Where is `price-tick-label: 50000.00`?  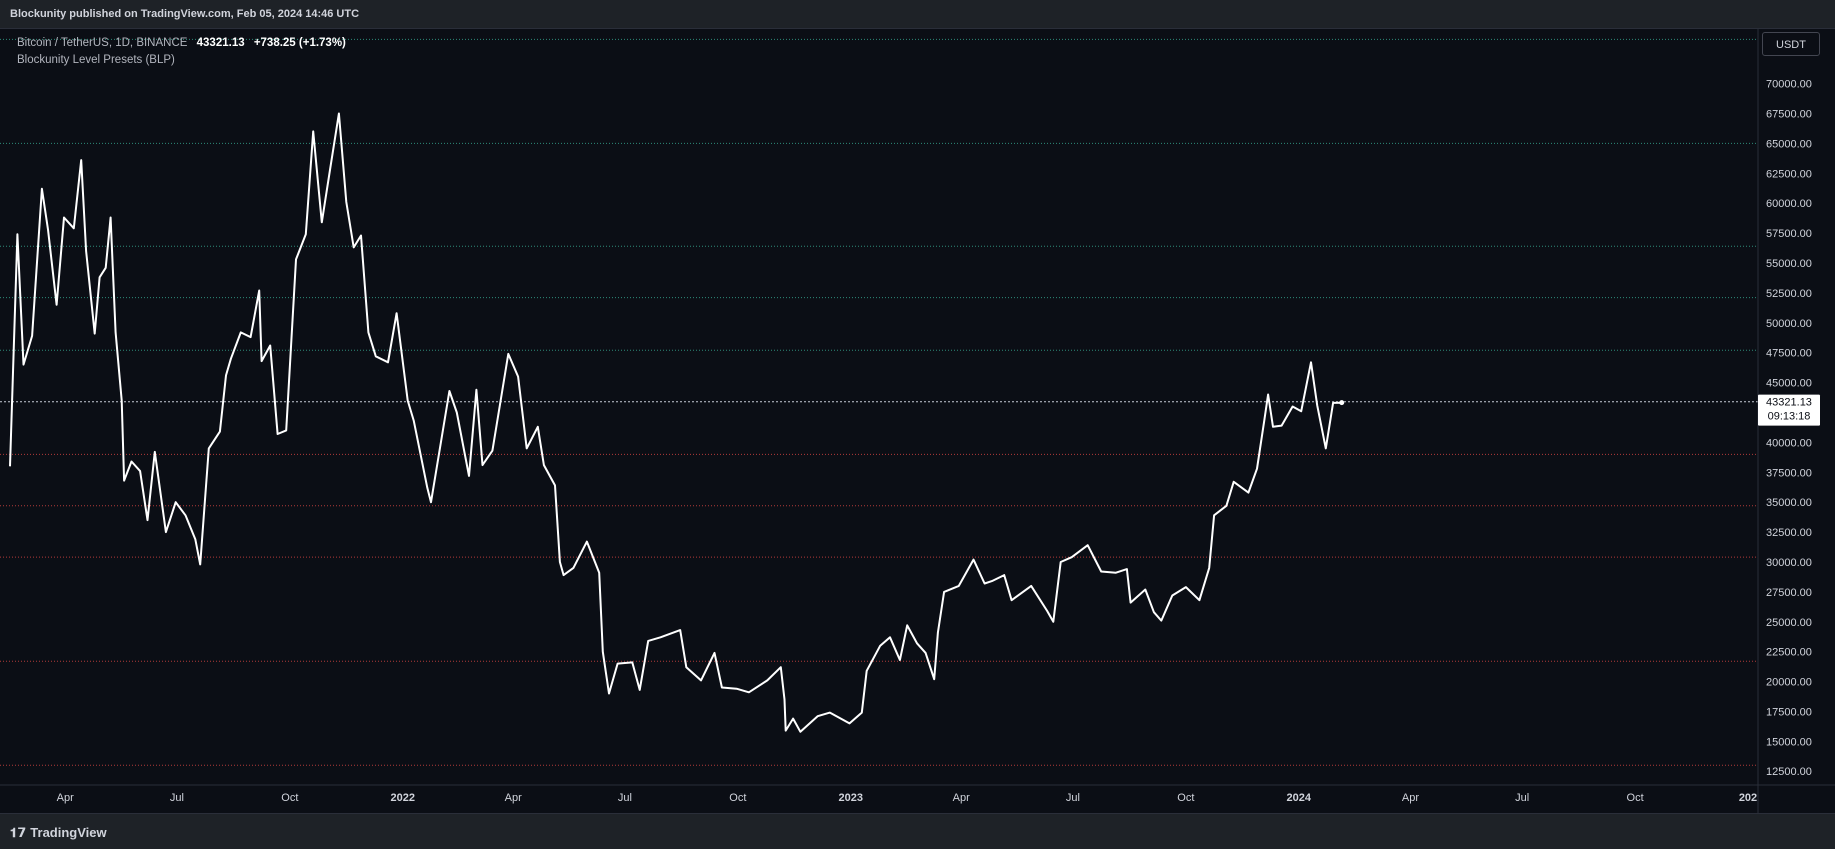 price-tick-label: 50000.00 is located at coordinates (1789, 324).